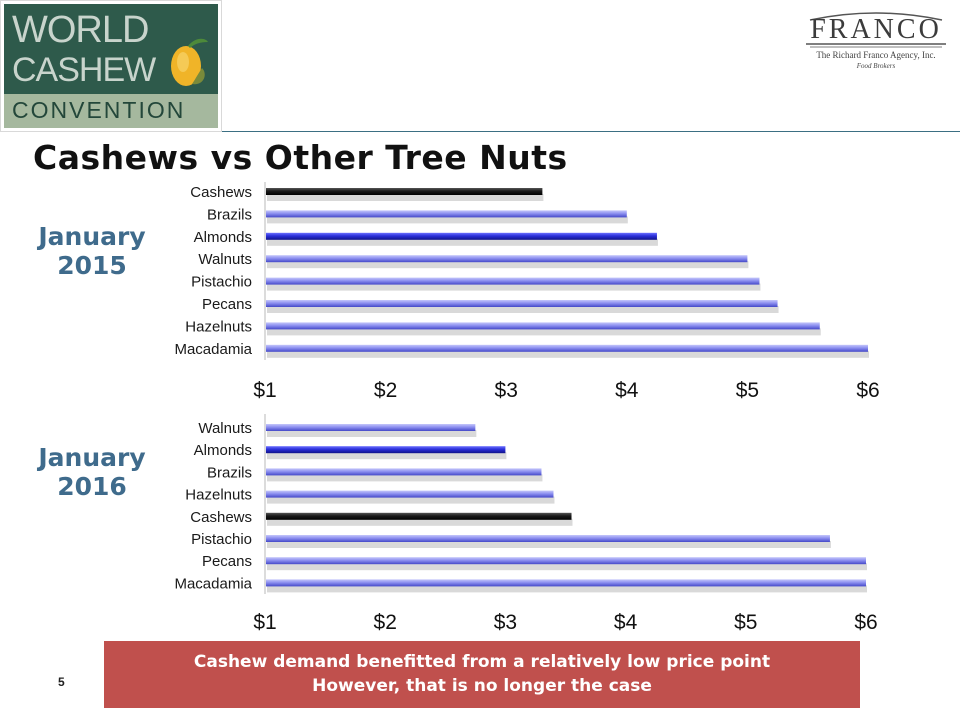 The height and width of the screenshot is (720, 960). I want to click on header-rule, so click(591, 131).